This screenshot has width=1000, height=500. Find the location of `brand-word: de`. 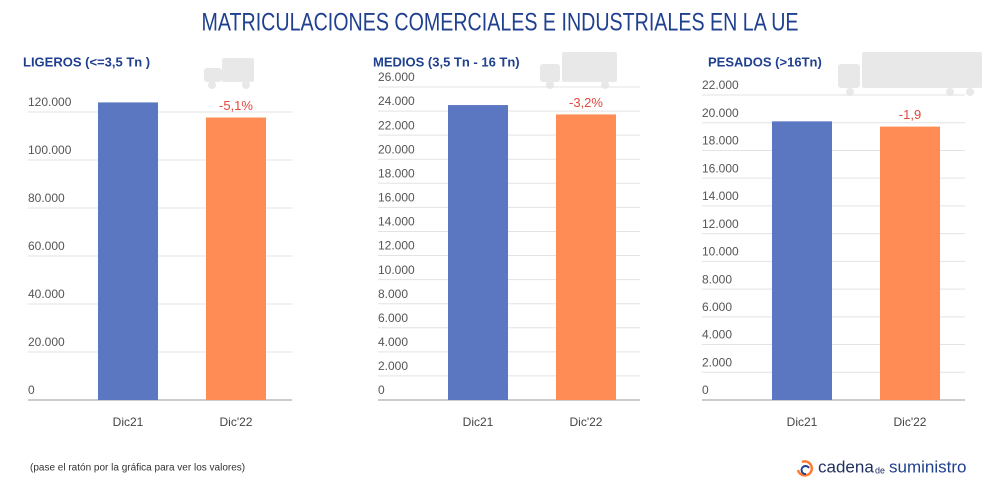

brand-word: de is located at coordinates (880, 470).